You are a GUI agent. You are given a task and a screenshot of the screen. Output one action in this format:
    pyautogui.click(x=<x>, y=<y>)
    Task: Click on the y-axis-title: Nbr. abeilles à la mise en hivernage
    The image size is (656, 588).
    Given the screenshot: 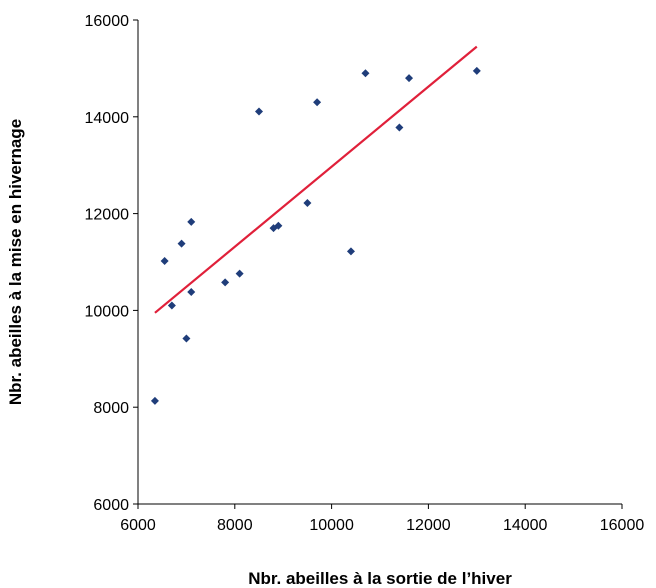 What is the action you would take?
    pyautogui.click(x=15, y=262)
    